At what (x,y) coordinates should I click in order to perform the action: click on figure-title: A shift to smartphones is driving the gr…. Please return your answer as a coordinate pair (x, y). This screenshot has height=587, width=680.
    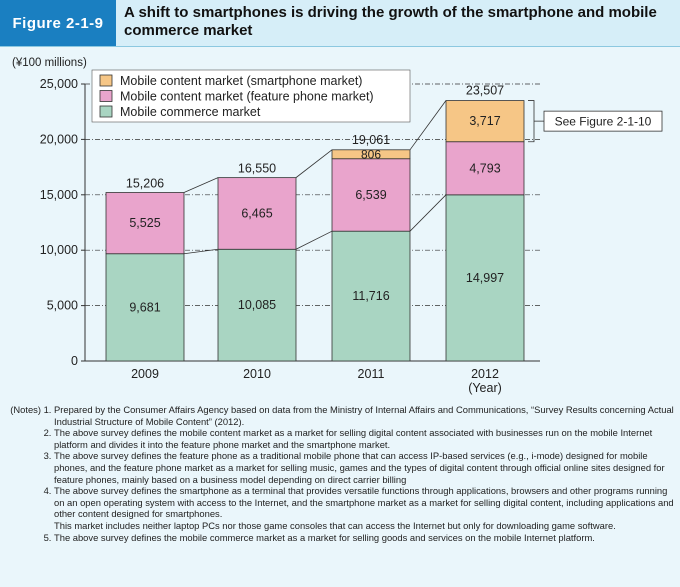
    Looking at the image, I should click on (390, 21).